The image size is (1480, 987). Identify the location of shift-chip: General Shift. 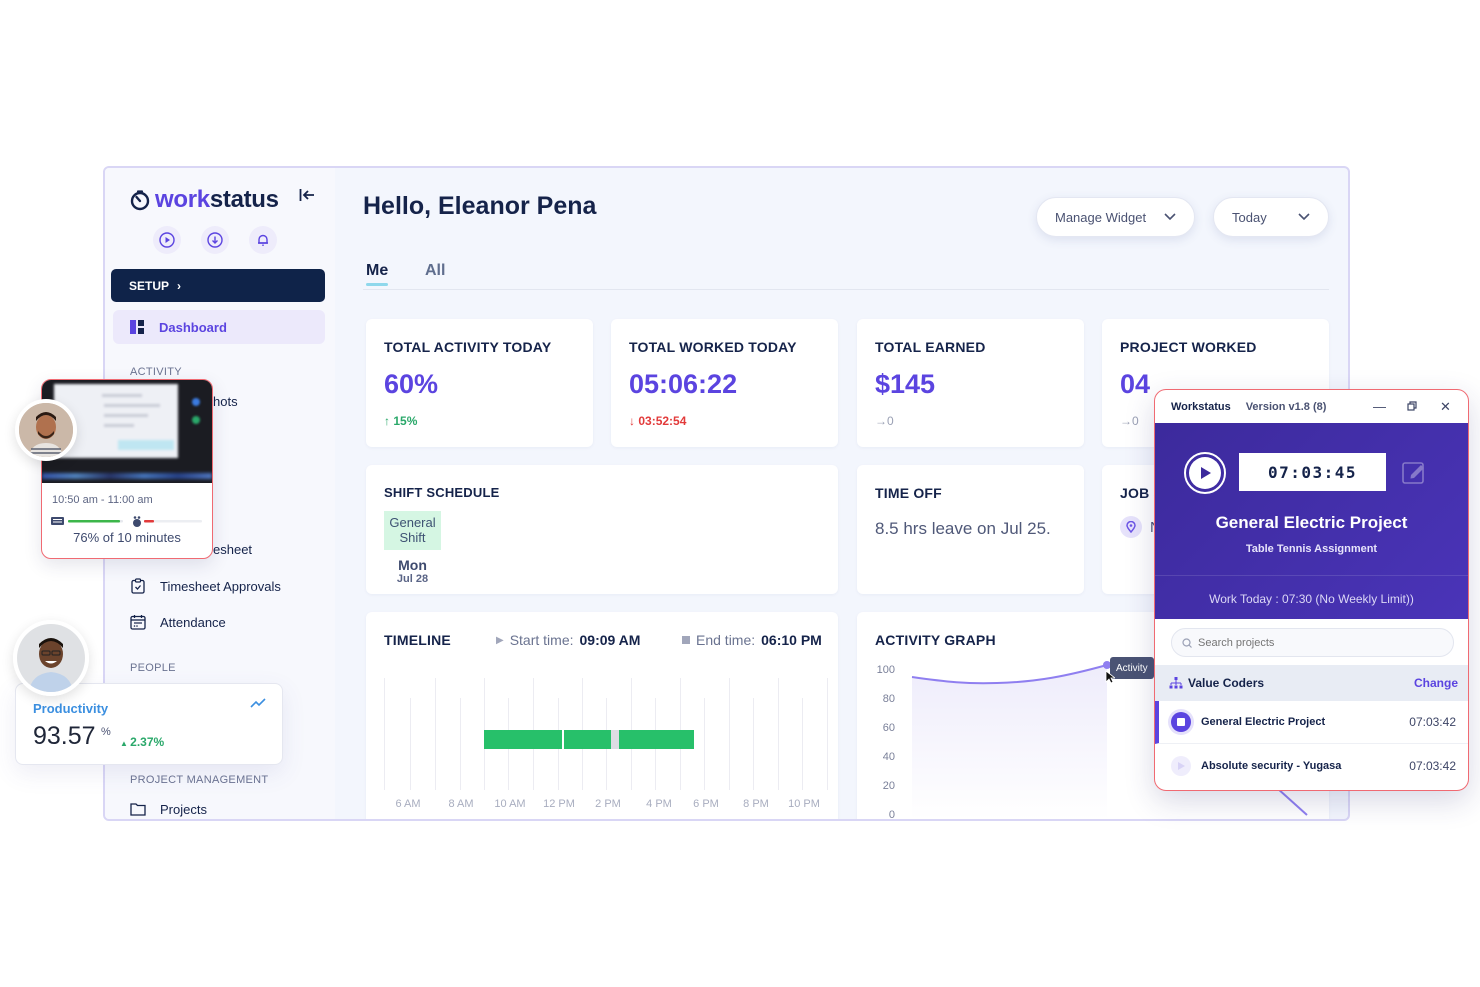
(412, 530).